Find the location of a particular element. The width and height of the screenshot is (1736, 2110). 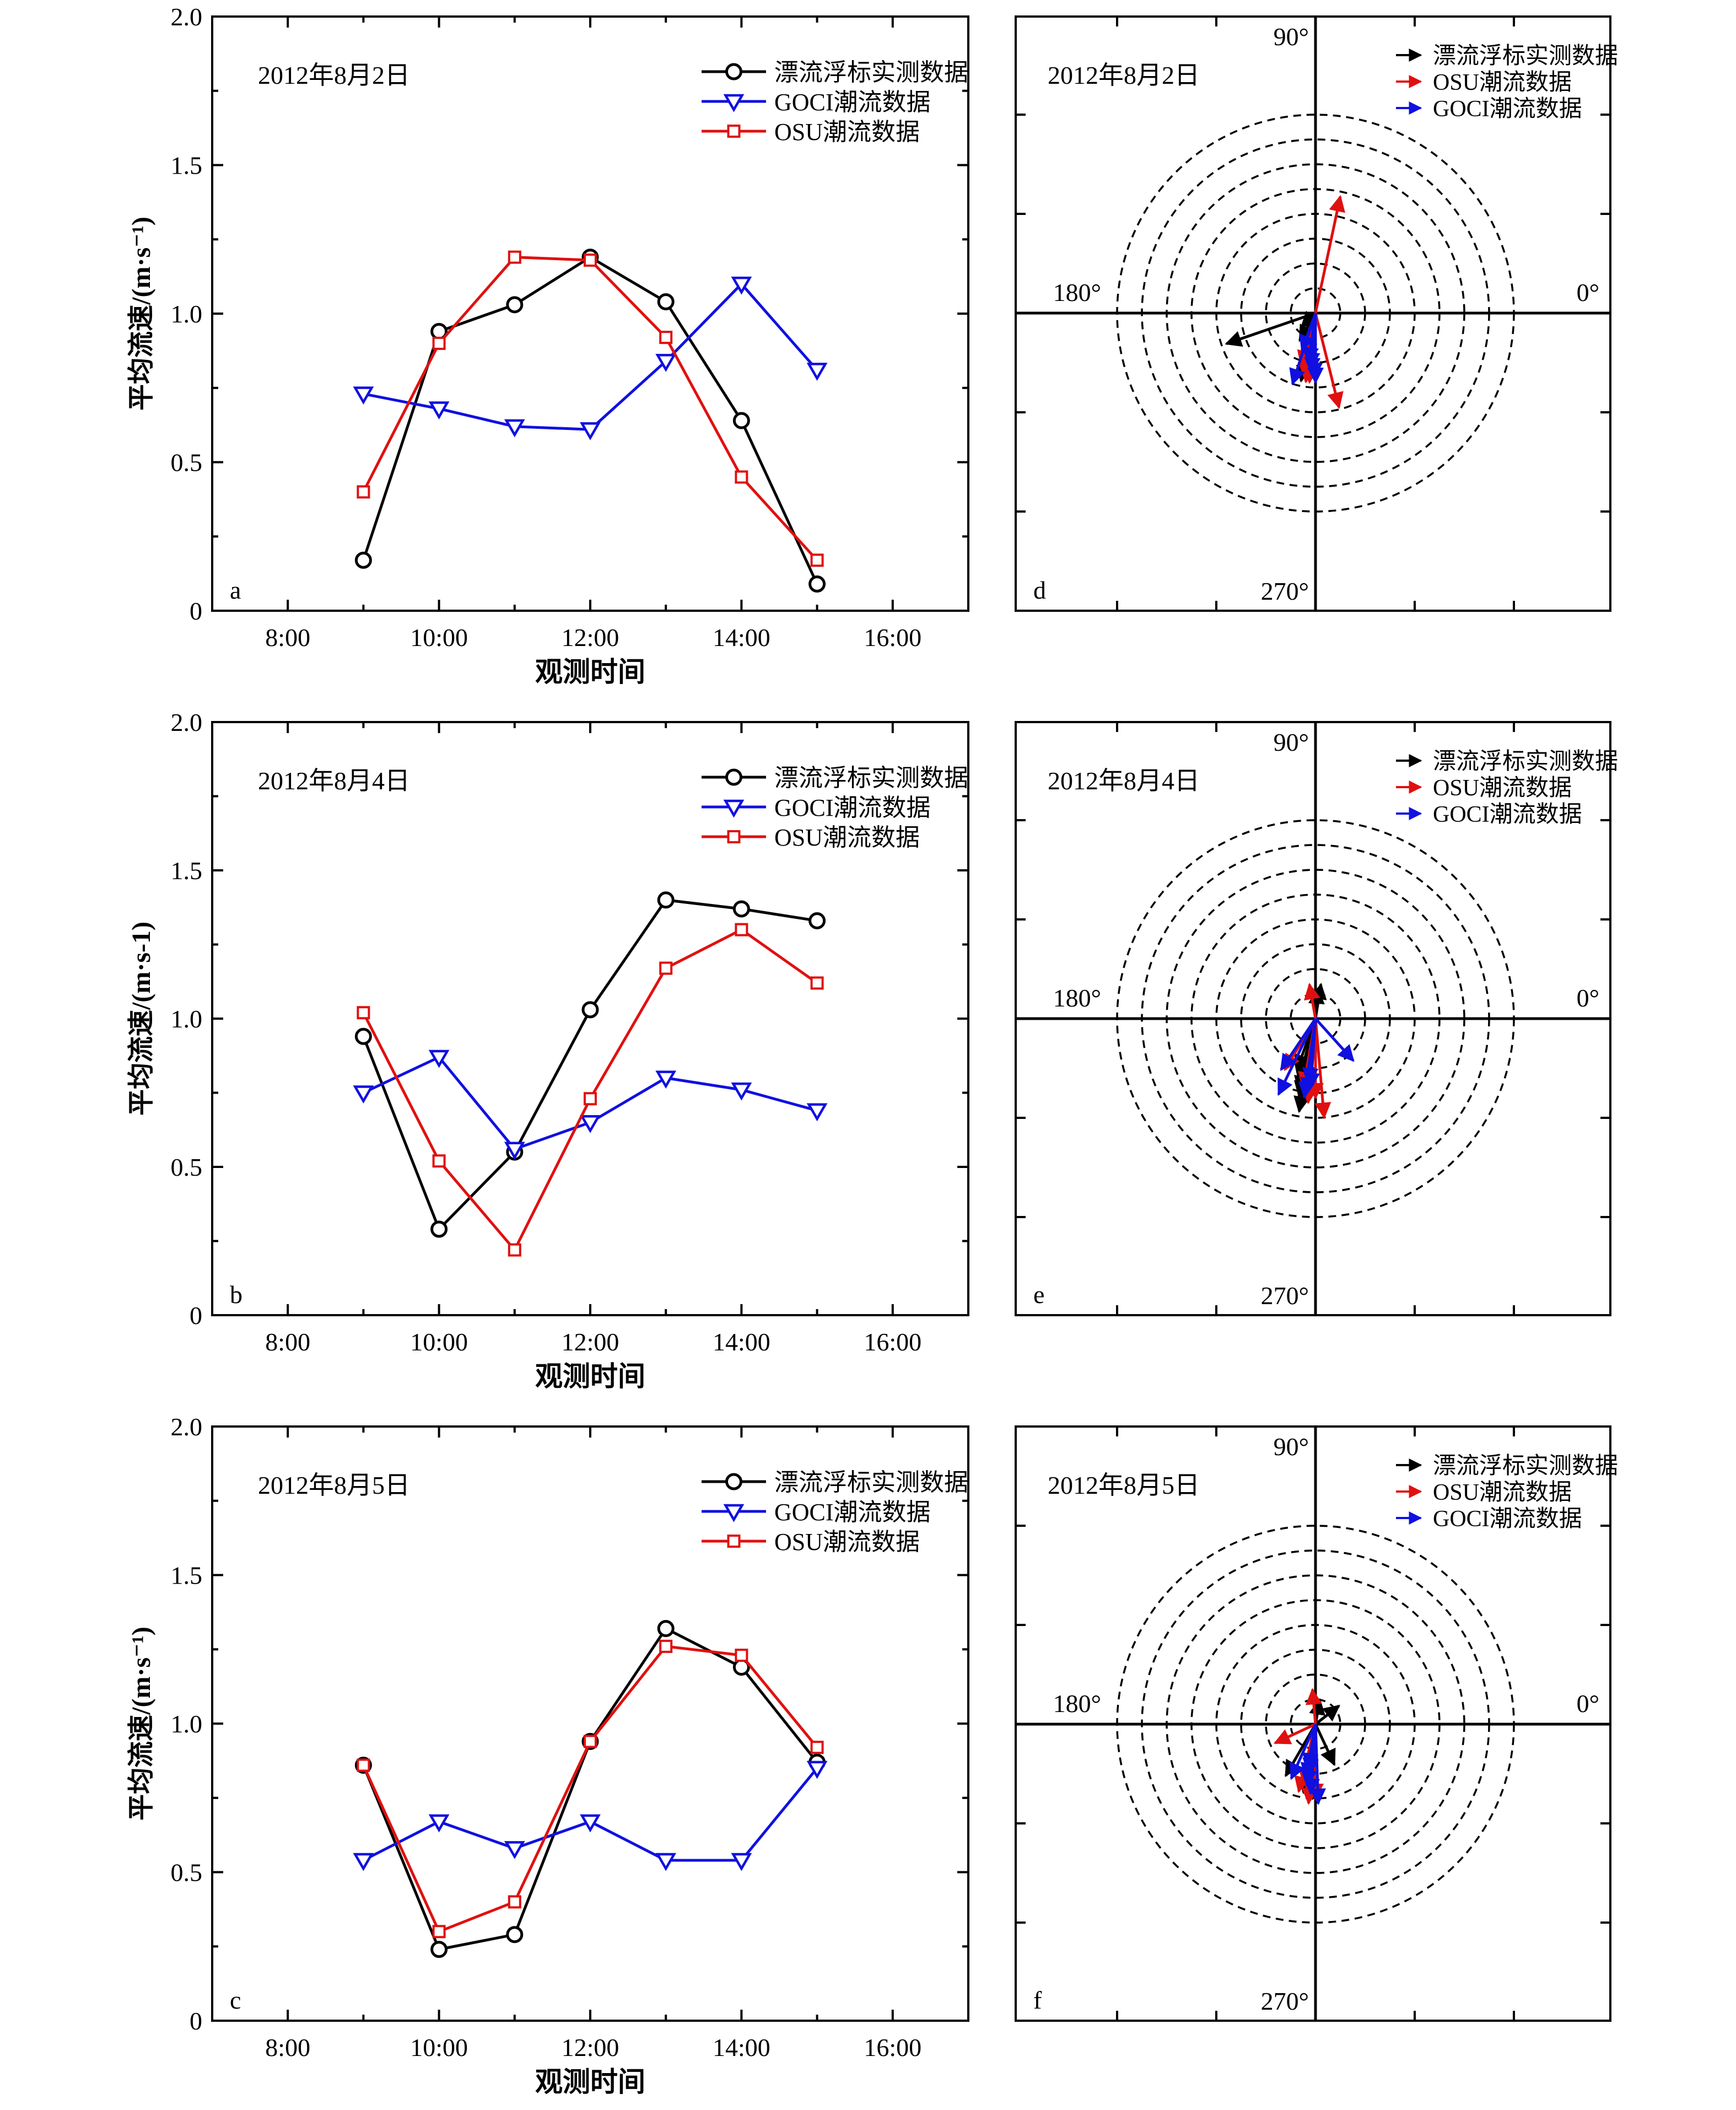

panel-letter: e is located at coordinates (1038, 1294).